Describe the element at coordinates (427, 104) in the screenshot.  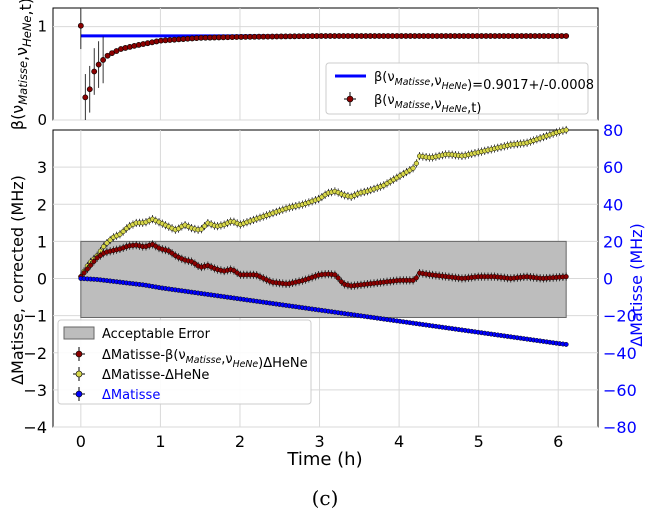
I see `legend-label-beta-t: β(νMatisse,νHeNe,t)` at that location.